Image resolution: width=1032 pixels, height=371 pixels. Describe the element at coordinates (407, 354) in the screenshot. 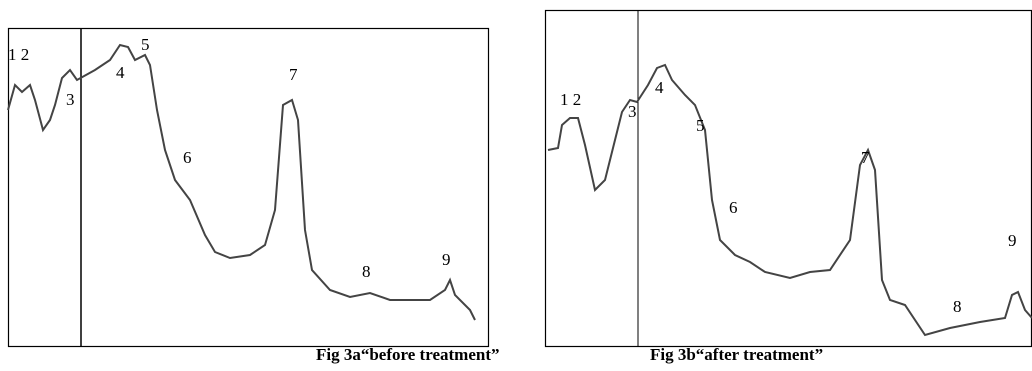

I see `figure-caption: Fig 3a“before treatment”` at that location.